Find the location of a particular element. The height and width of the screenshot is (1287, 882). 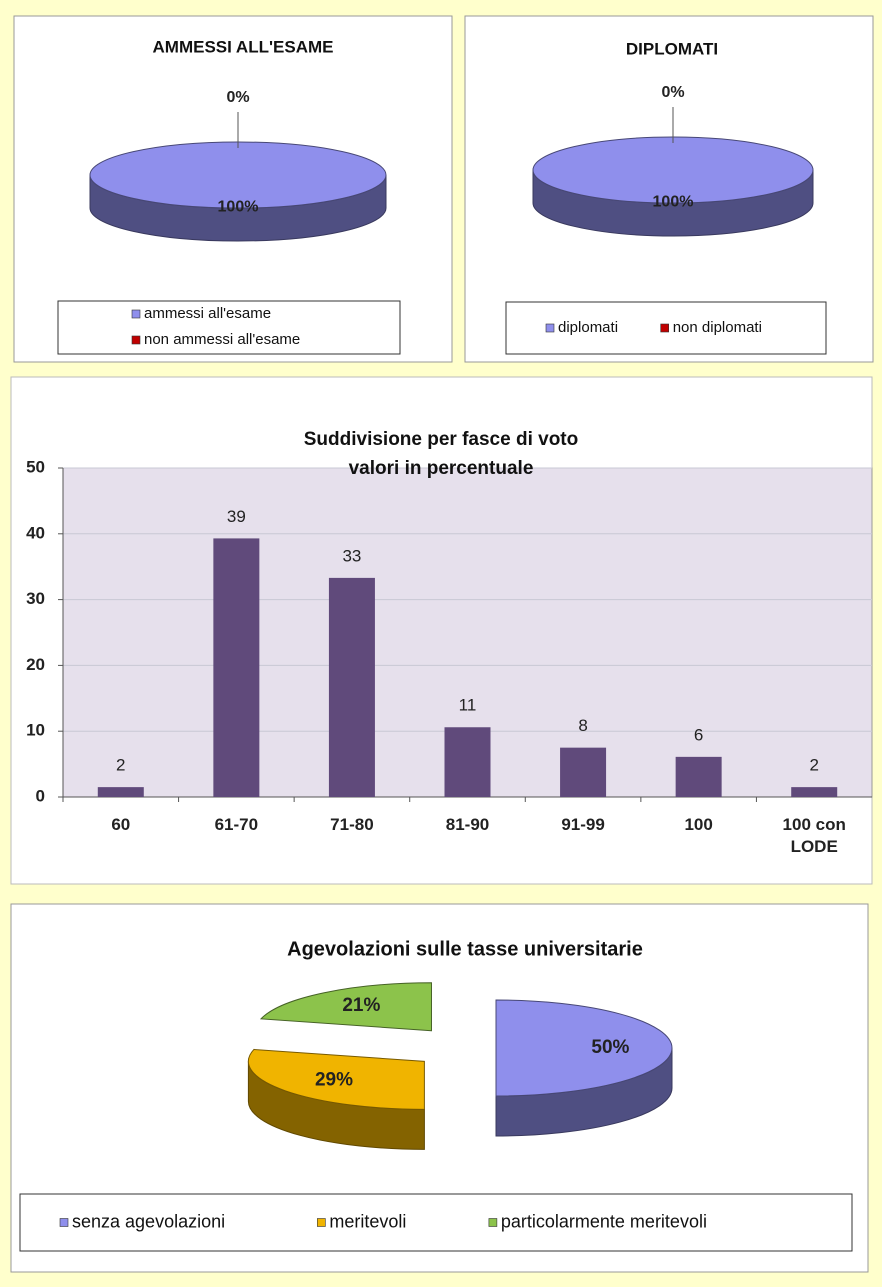

legend-label: non diplomati is located at coordinates (717, 327).